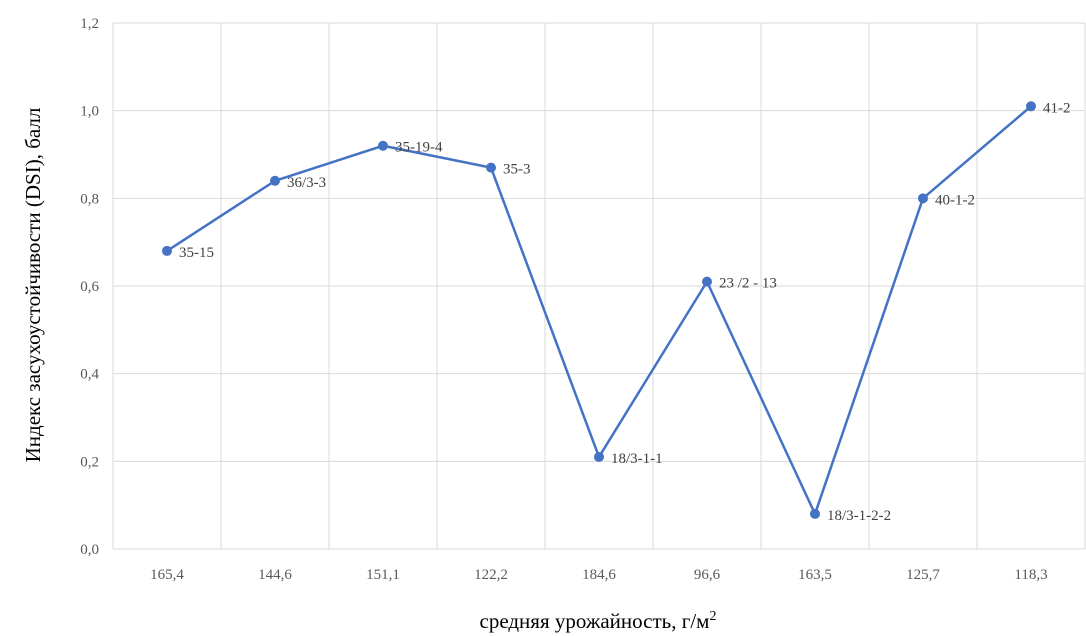 The image size is (1086, 636). I want to click on x-tick-label: 118,3, so click(1030, 575).